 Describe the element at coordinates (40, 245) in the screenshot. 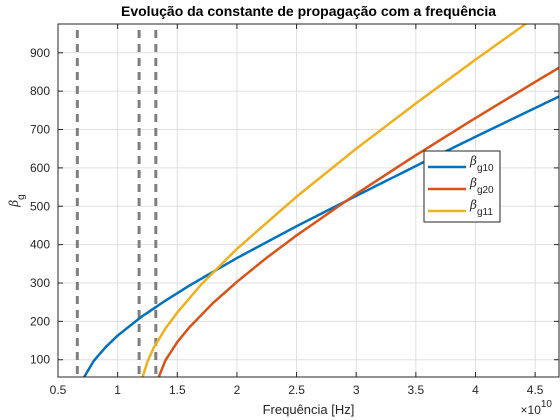

I see `y-tick-label: 400` at that location.